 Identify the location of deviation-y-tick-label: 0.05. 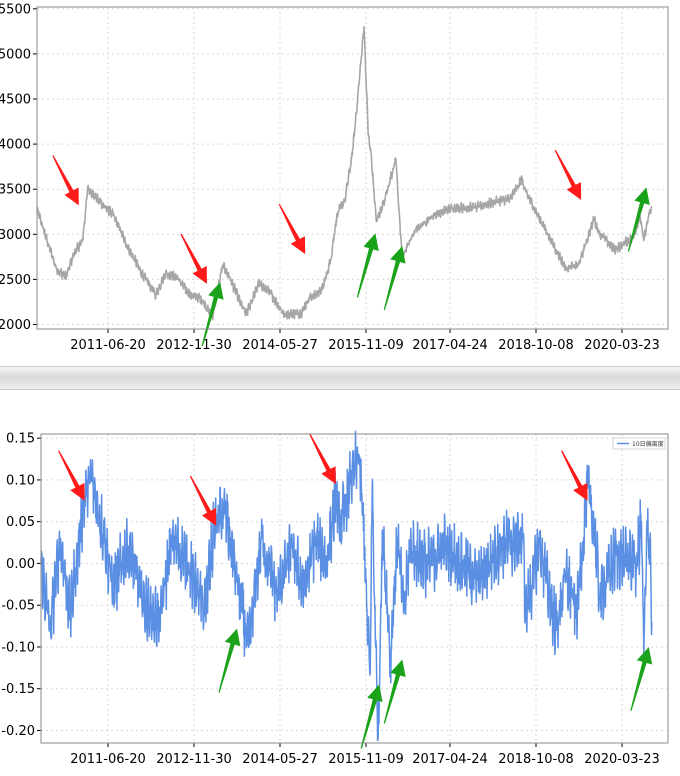
(20, 522).